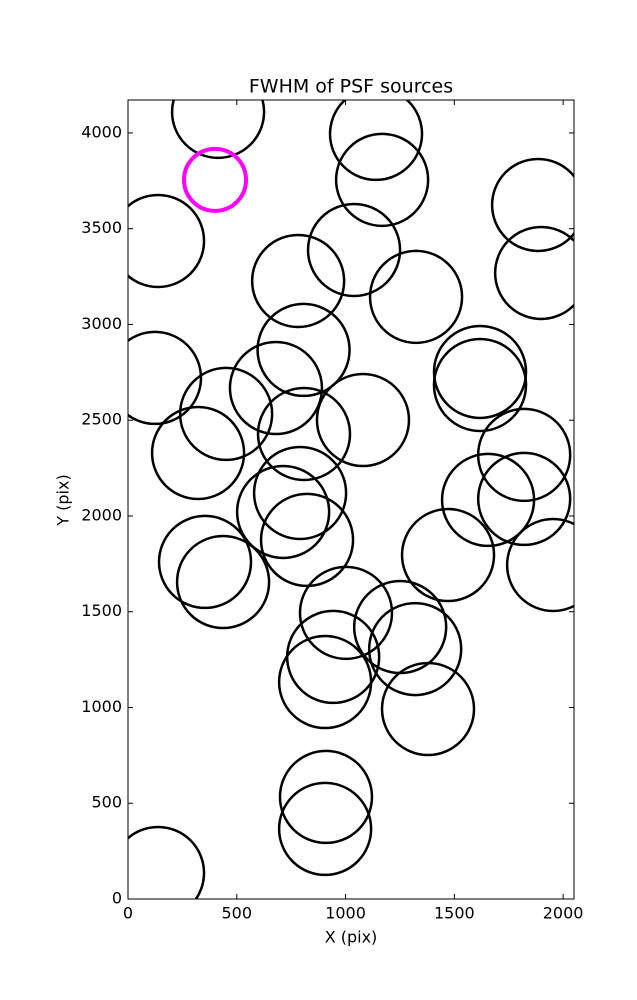  What do you see at coordinates (128, 913) in the screenshot?
I see `x-tick-label: 0` at bounding box center [128, 913].